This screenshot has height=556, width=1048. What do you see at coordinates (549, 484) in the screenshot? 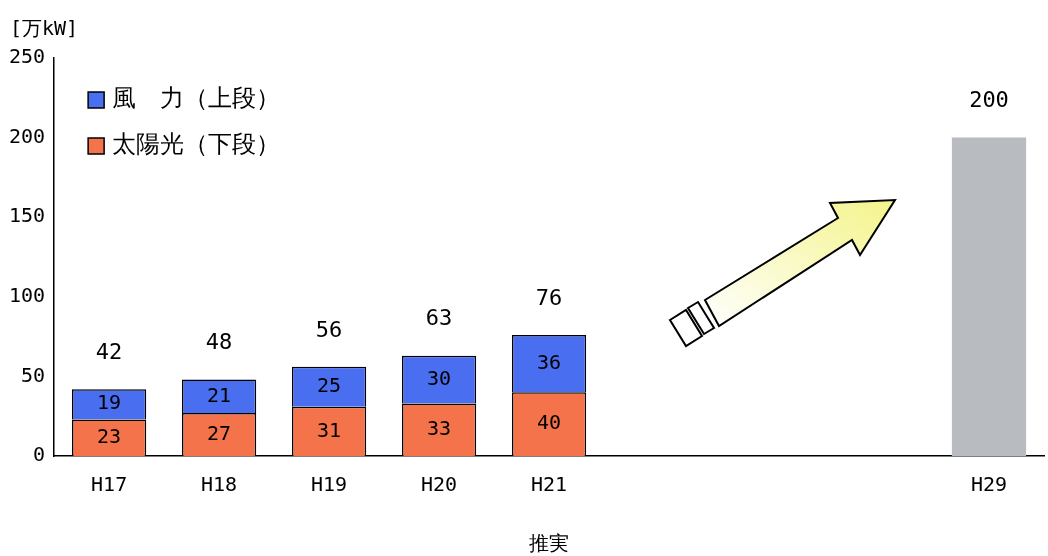
I see `x-tick-label: H21` at bounding box center [549, 484].